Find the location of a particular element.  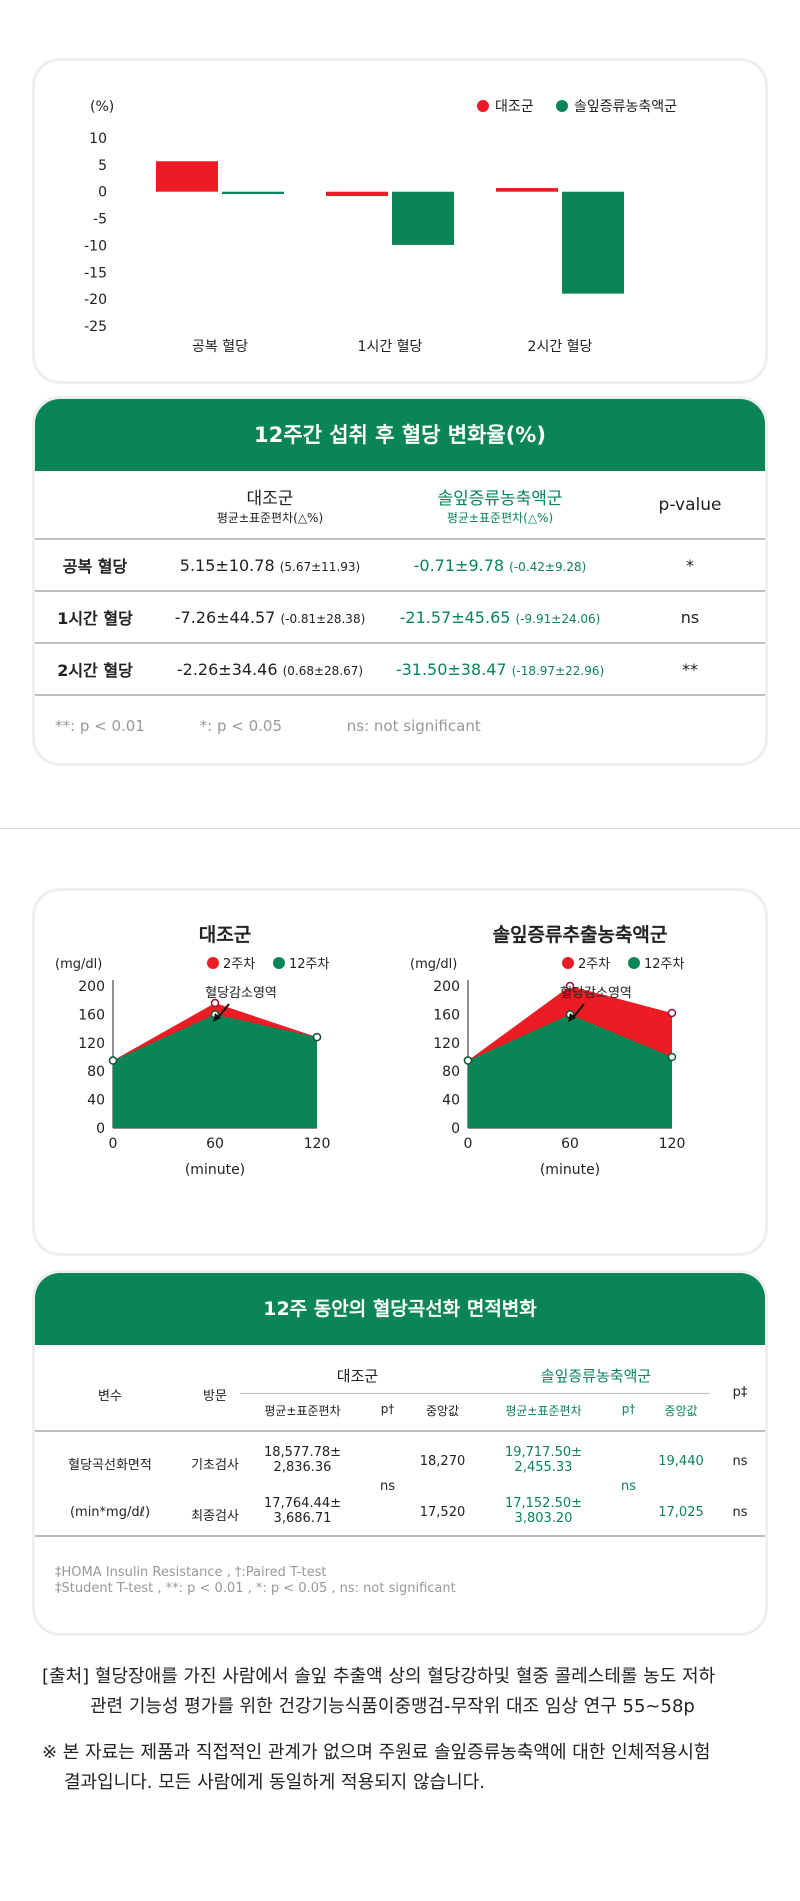

c-mean2-a: 17,764.44± is located at coordinates (302, 1503).